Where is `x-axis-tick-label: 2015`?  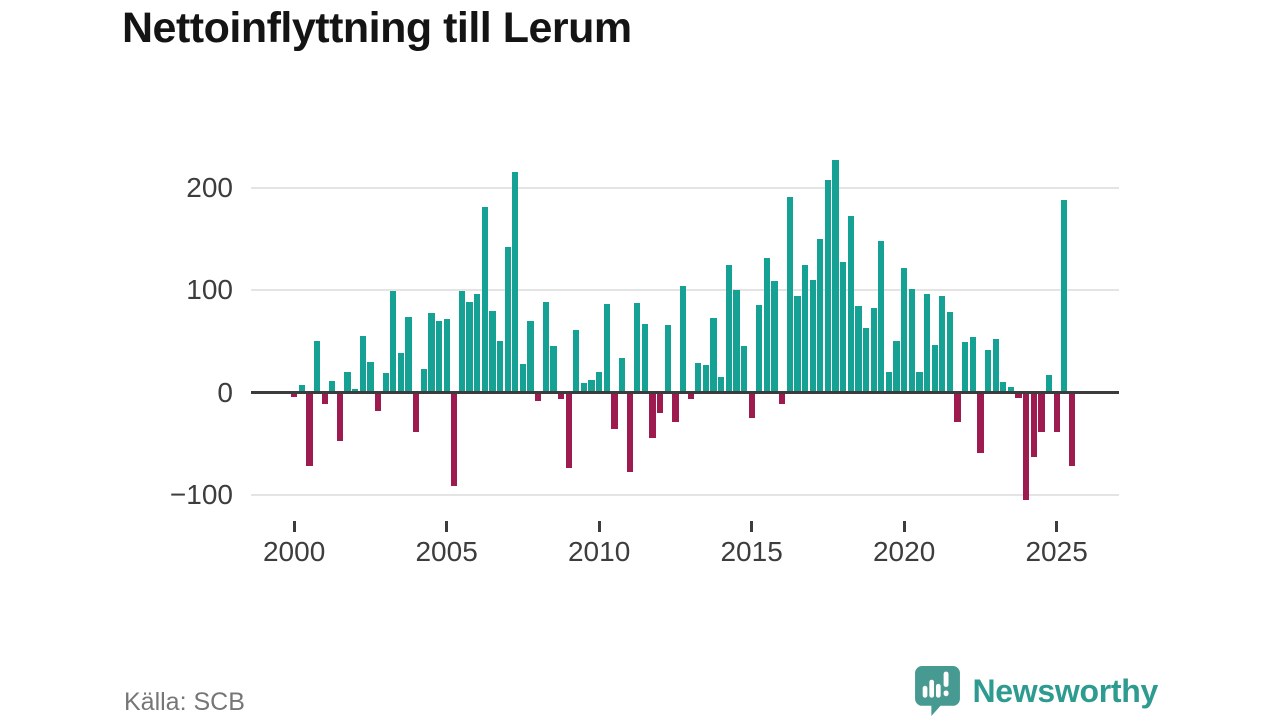 x-axis-tick-label: 2015 is located at coordinates (751, 551).